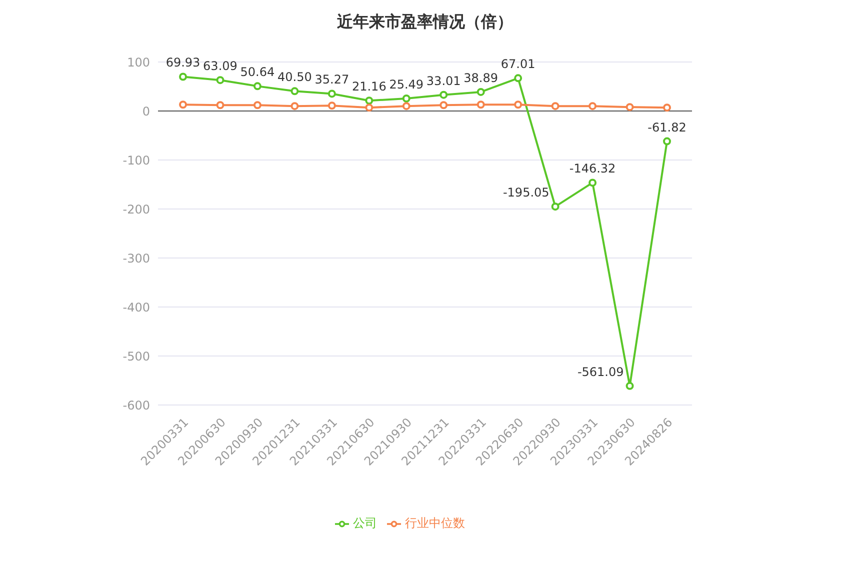 Image resolution: width=850 pixels, height=575 pixels. Describe the element at coordinates (332, 79) in the screenshot. I see `data-label: 35.27` at that location.